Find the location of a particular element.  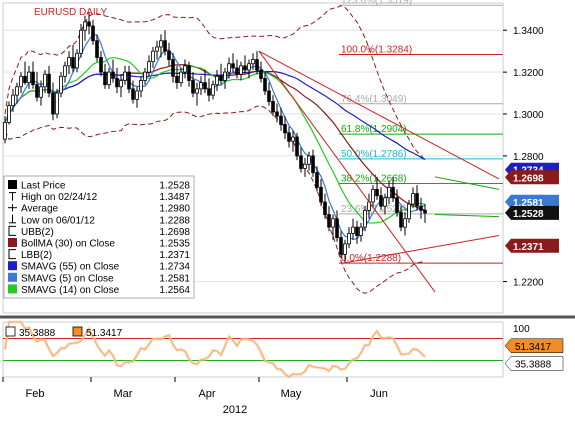

y-tick-label-0: 1.3400 is located at coordinates (528, 31).